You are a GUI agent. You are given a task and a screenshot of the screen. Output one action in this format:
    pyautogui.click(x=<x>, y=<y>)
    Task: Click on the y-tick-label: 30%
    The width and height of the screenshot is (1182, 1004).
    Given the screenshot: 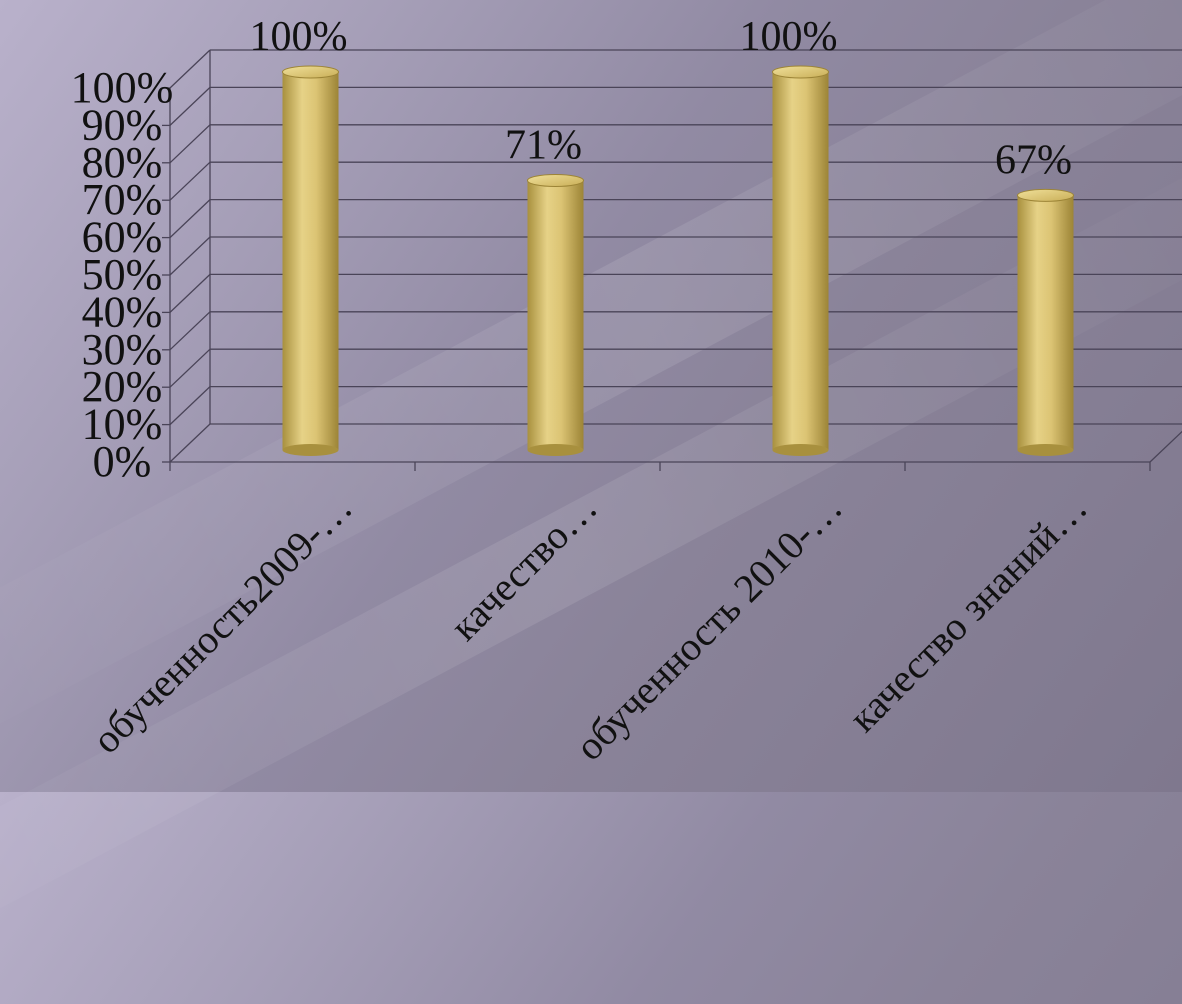 What is the action you would take?
    pyautogui.click(x=122, y=349)
    